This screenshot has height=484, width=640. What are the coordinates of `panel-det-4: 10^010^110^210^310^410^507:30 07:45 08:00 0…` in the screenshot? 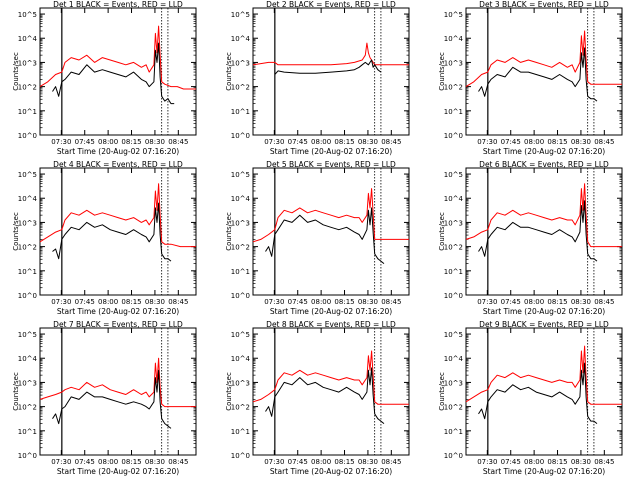 It's located at (104, 238).